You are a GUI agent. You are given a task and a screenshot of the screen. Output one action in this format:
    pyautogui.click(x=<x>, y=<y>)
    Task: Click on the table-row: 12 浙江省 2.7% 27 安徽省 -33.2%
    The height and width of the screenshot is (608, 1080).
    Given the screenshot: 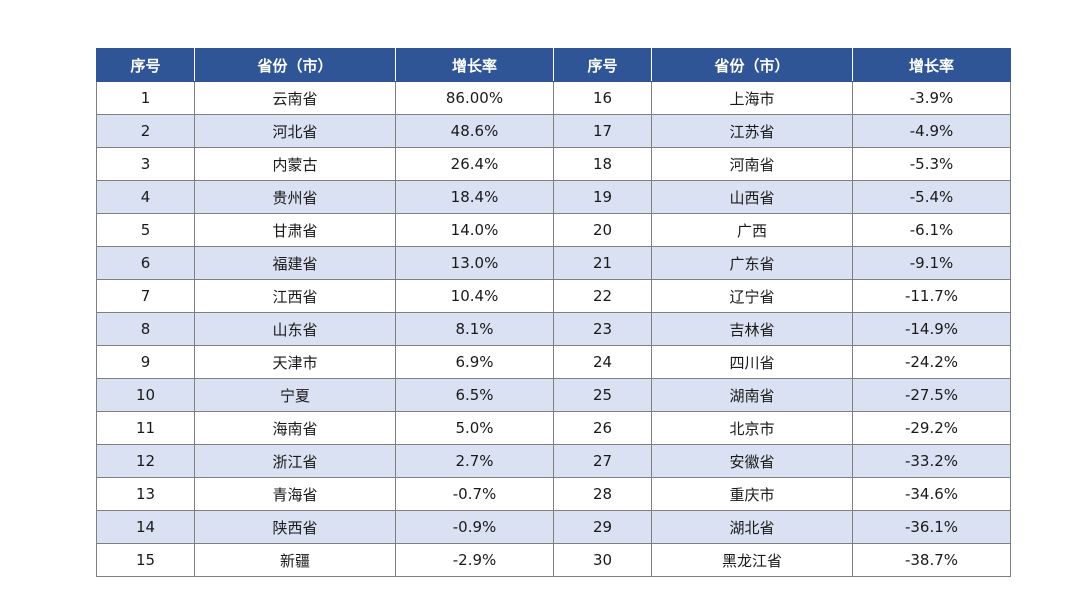 What is the action you would take?
    pyautogui.click(x=553, y=461)
    